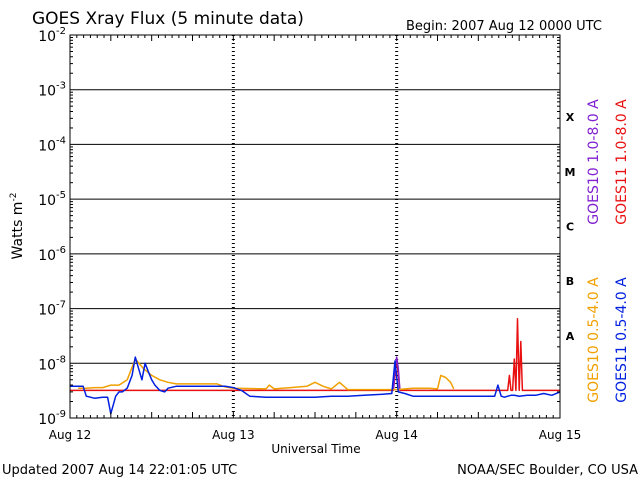  Describe the element at coordinates (315, 449) in the screenshot. I see `x-axis-label: Universal Time` at that location.